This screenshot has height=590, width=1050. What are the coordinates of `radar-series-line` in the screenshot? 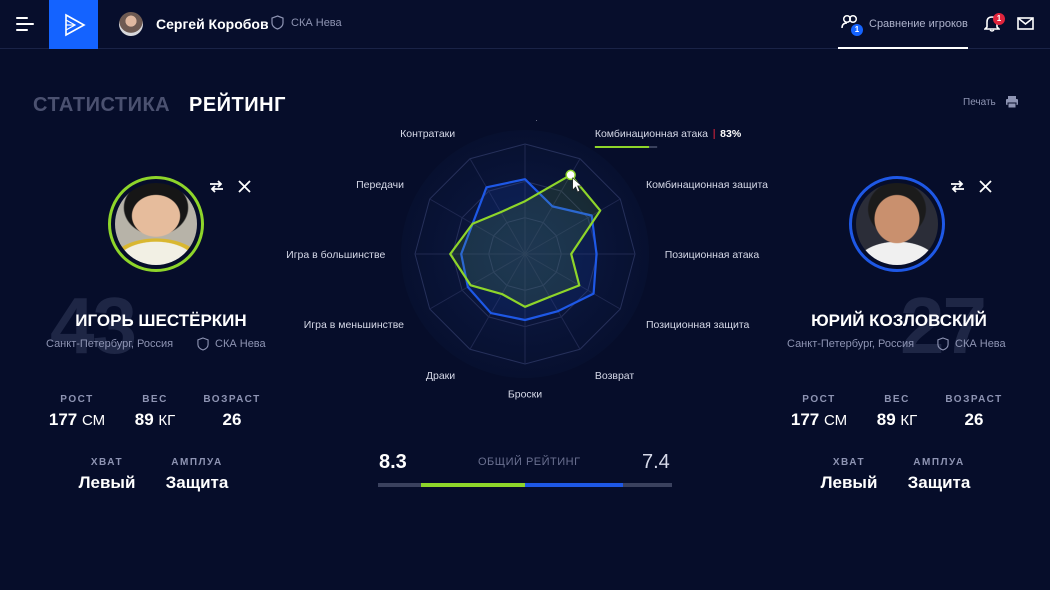 It's located at (525, 240).